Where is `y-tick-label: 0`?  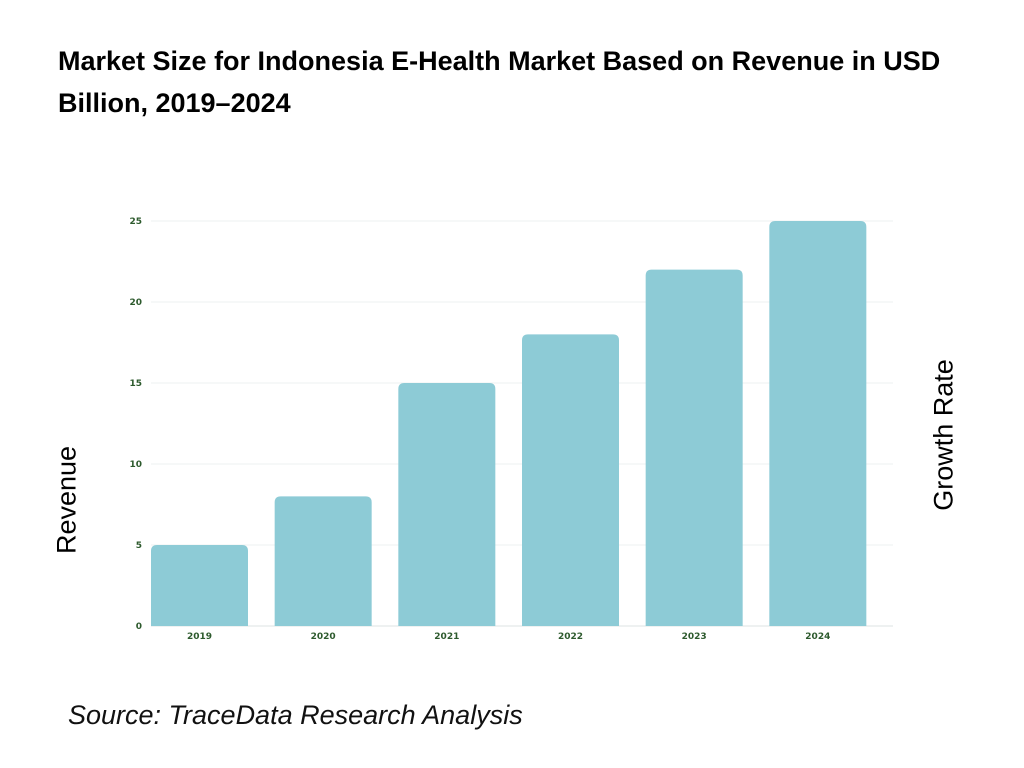 y-tick-label: 0 is located at coordinates (139, 627).